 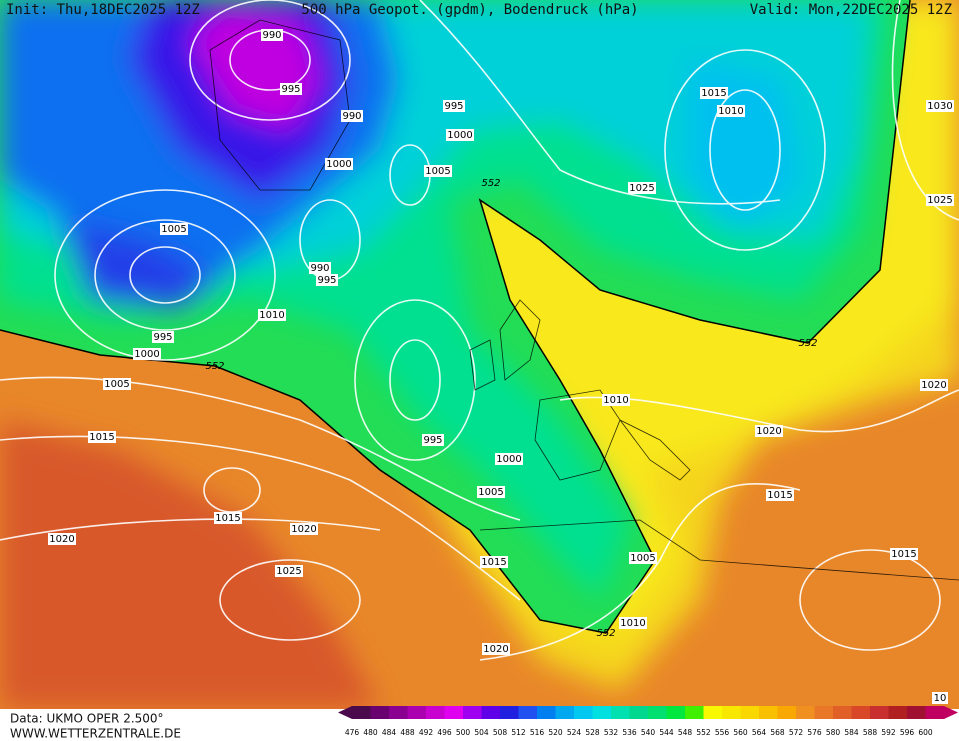 What do you see at coordinates (722, 732) in the screenshot?
I see `cbar-label: 556` at bounding box center [722, 732].